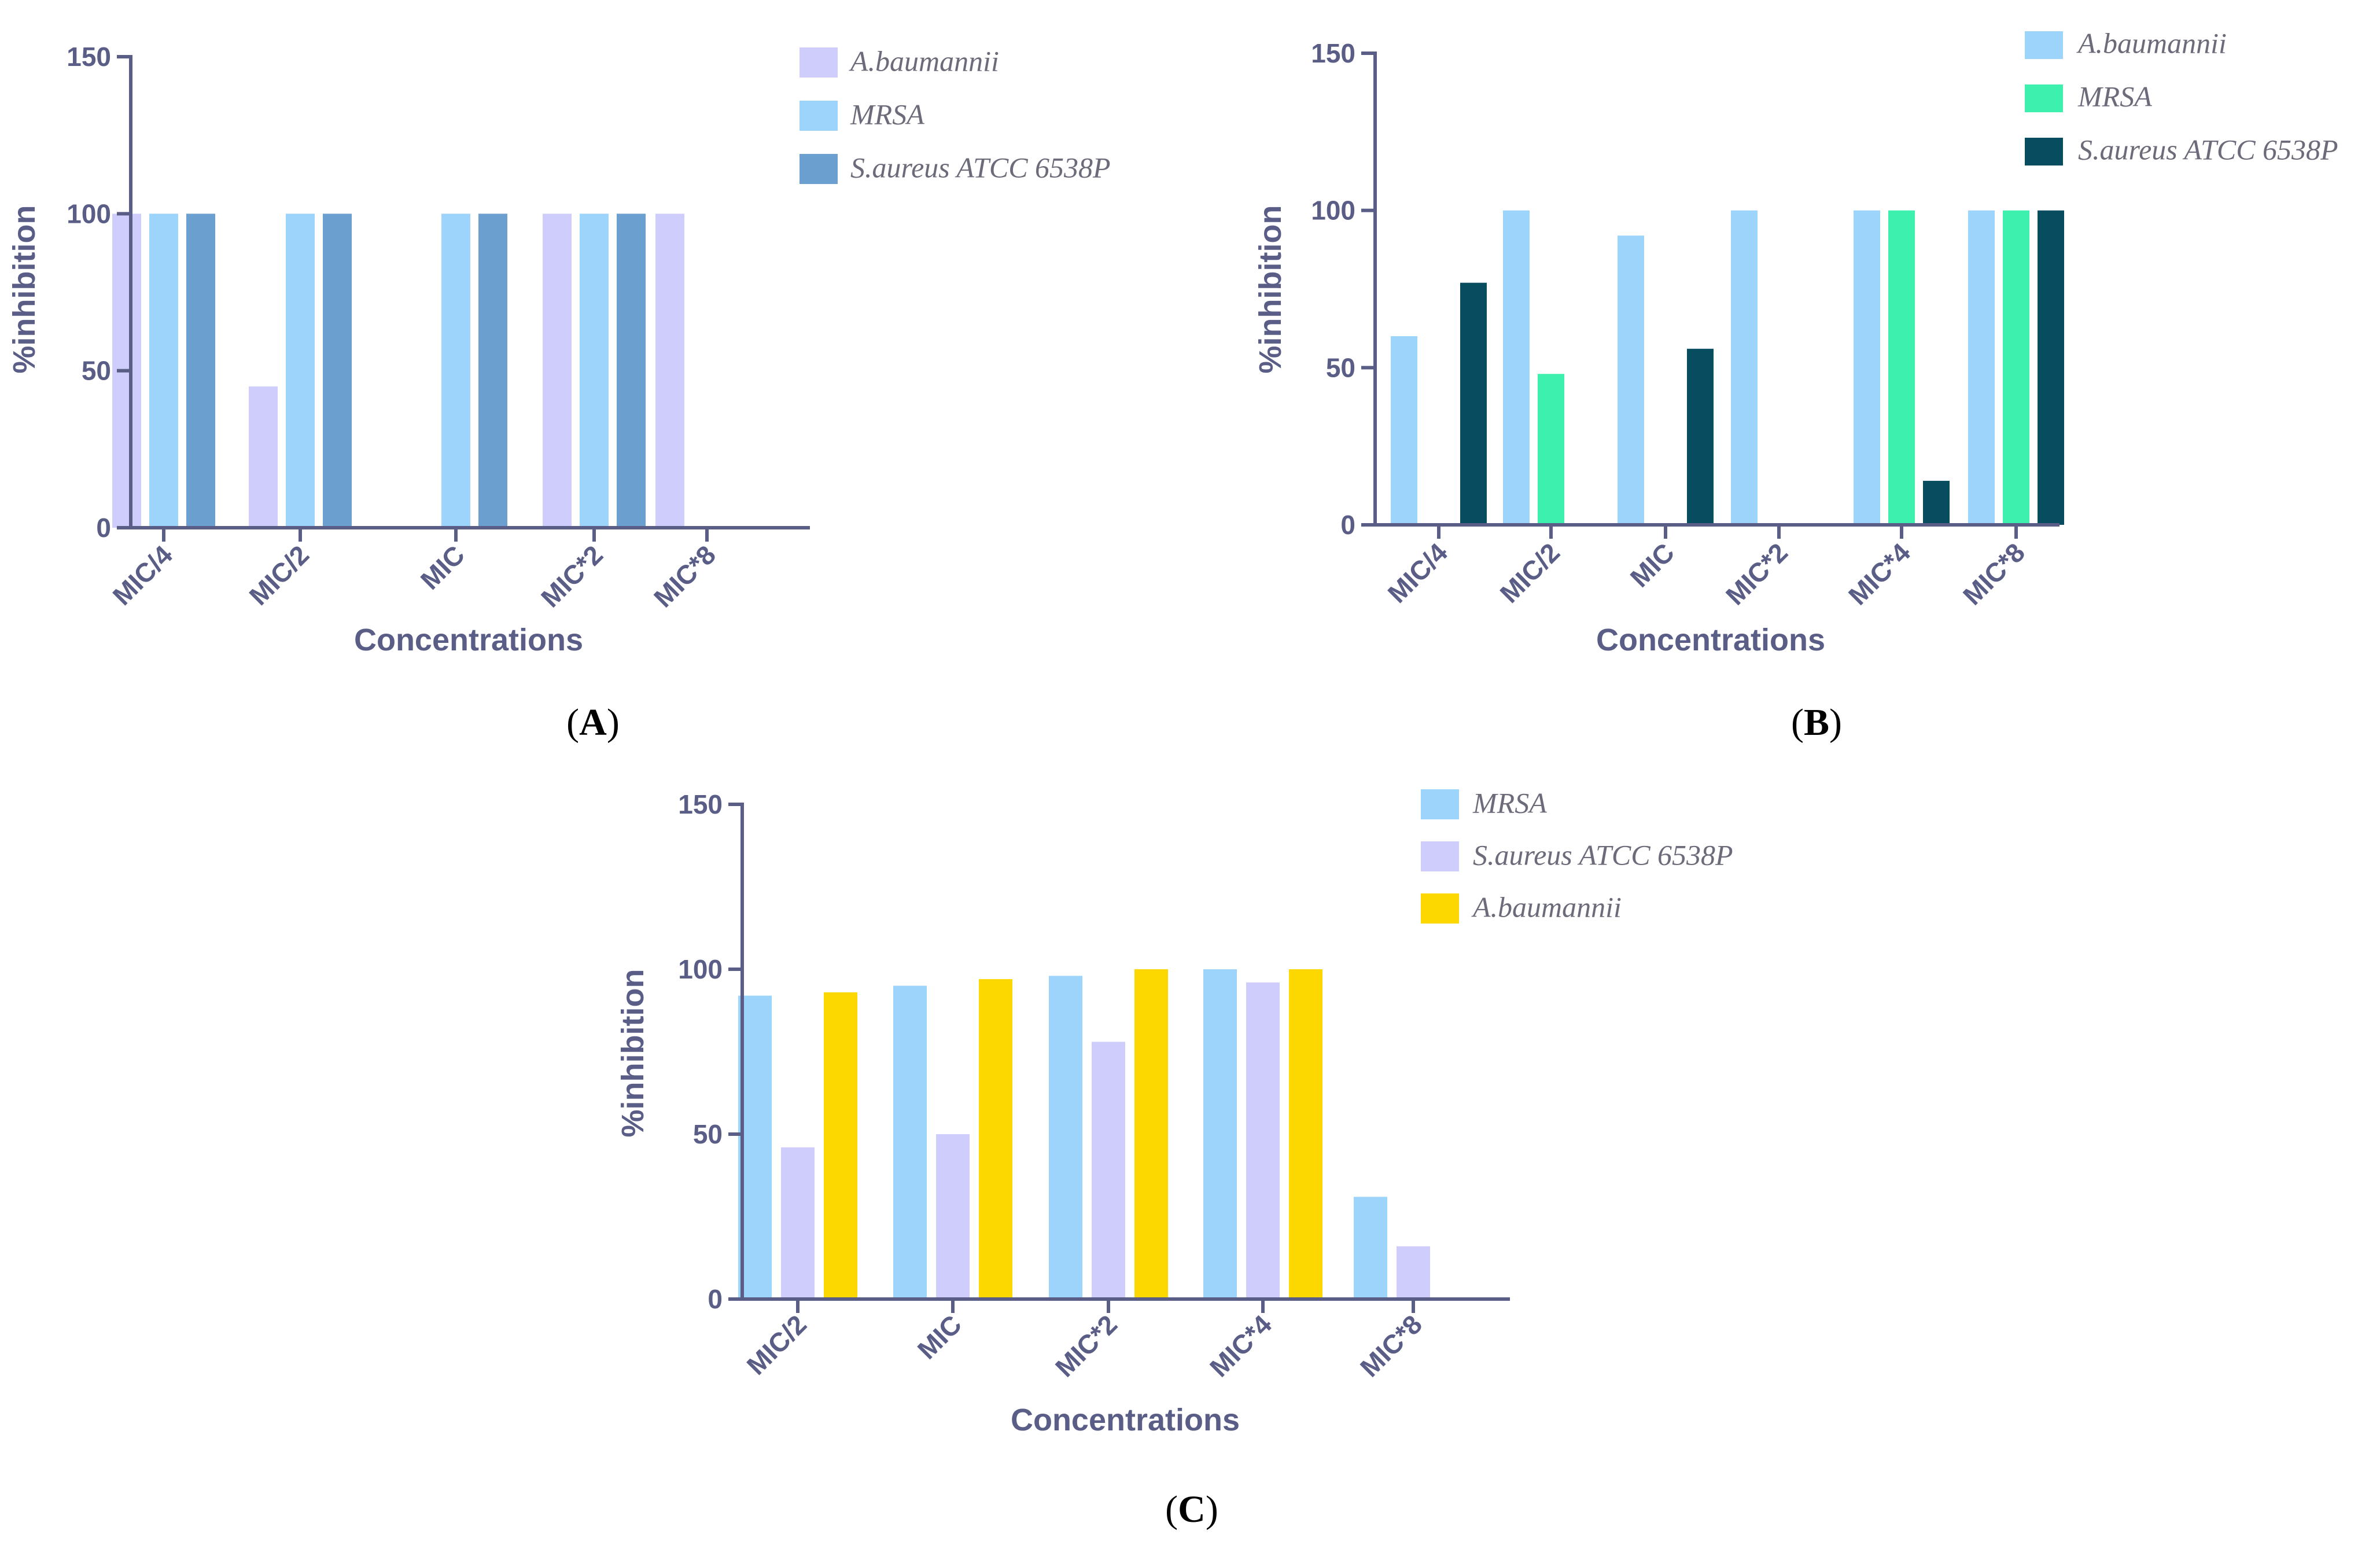 The height and width of the screenshot is (1545, 2380). I want to click on panel-c-caption-open: (, so click(1171, 1509).